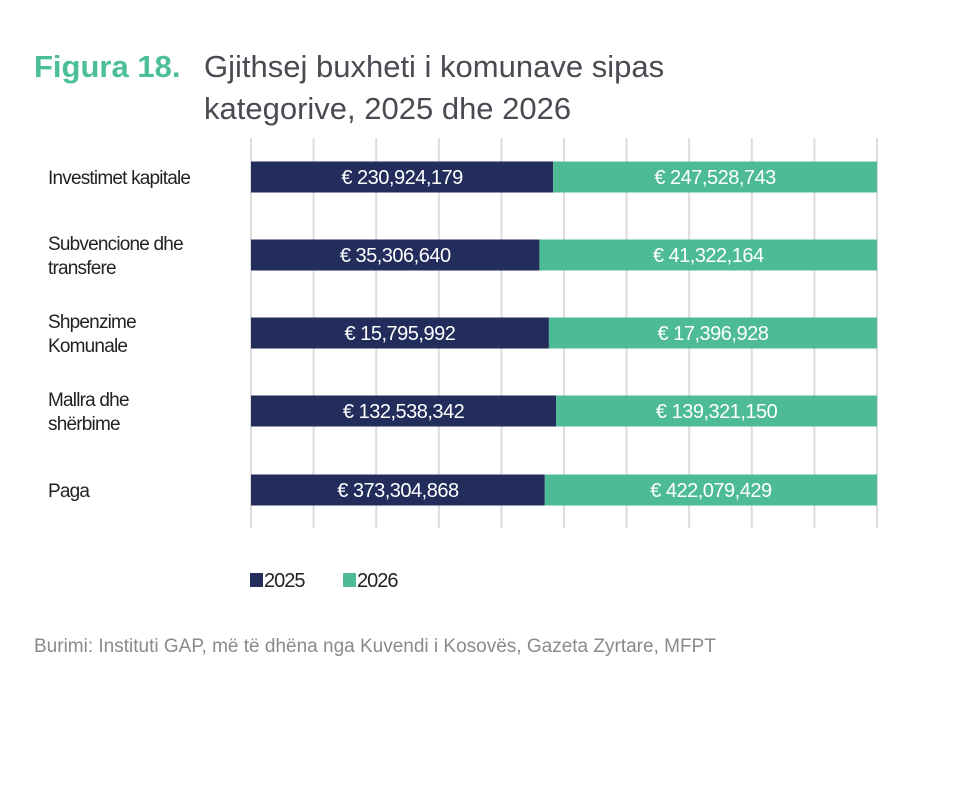 Image resolution: width=980 pixels, height=792 pixels. What do you see at coordinates (92, 322) in the screenshot?
I see `category-label: Shpenzime` at bounding box center [92, 322].